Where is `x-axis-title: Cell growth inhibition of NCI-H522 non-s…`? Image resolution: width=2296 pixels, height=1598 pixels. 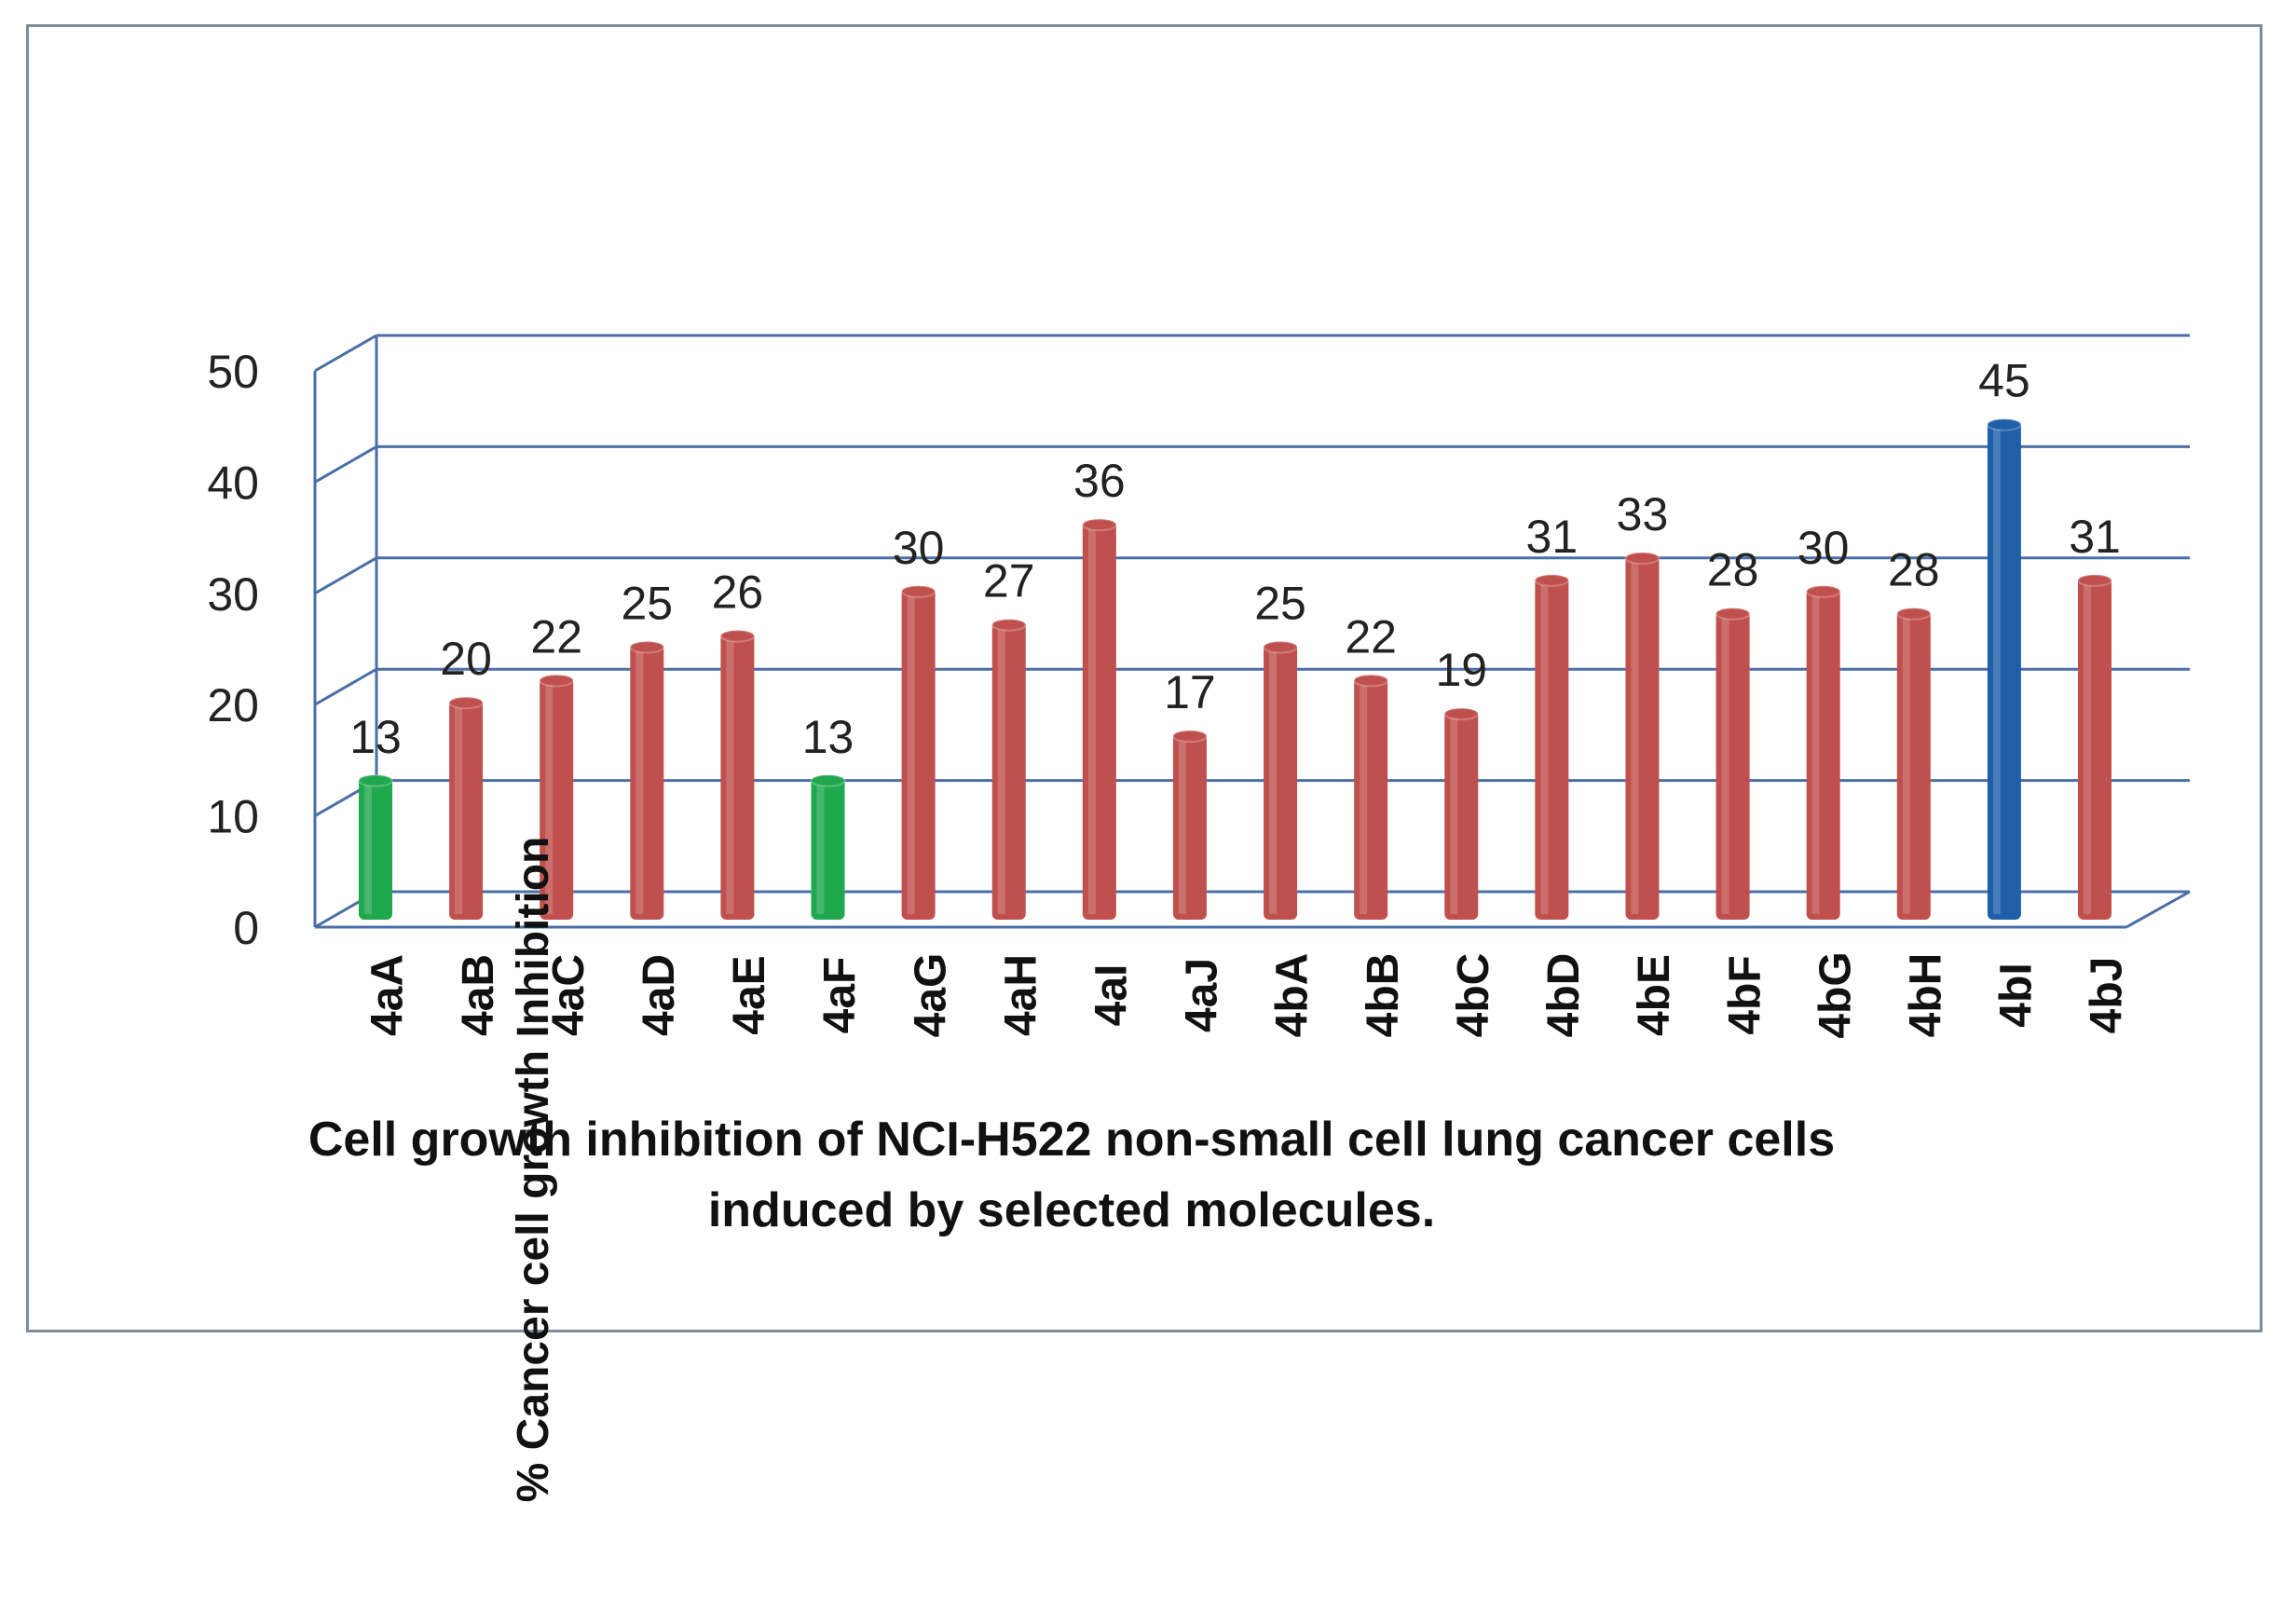
x-axis-title: Cell growth inhibition of NCI-H522 non-s… is located at coordinates (1072, 1175).